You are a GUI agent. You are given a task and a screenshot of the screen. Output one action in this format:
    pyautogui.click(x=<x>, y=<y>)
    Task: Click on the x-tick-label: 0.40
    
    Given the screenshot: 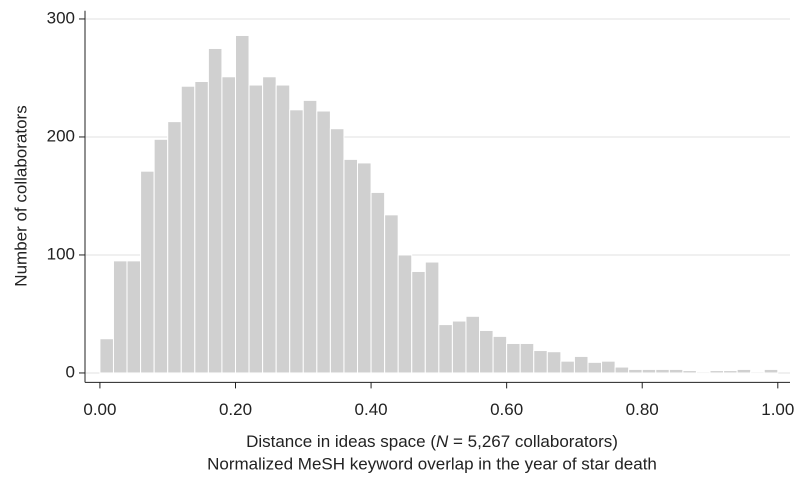 What is the action you would take?
    pyautogui.click(x=371, y=409)
    